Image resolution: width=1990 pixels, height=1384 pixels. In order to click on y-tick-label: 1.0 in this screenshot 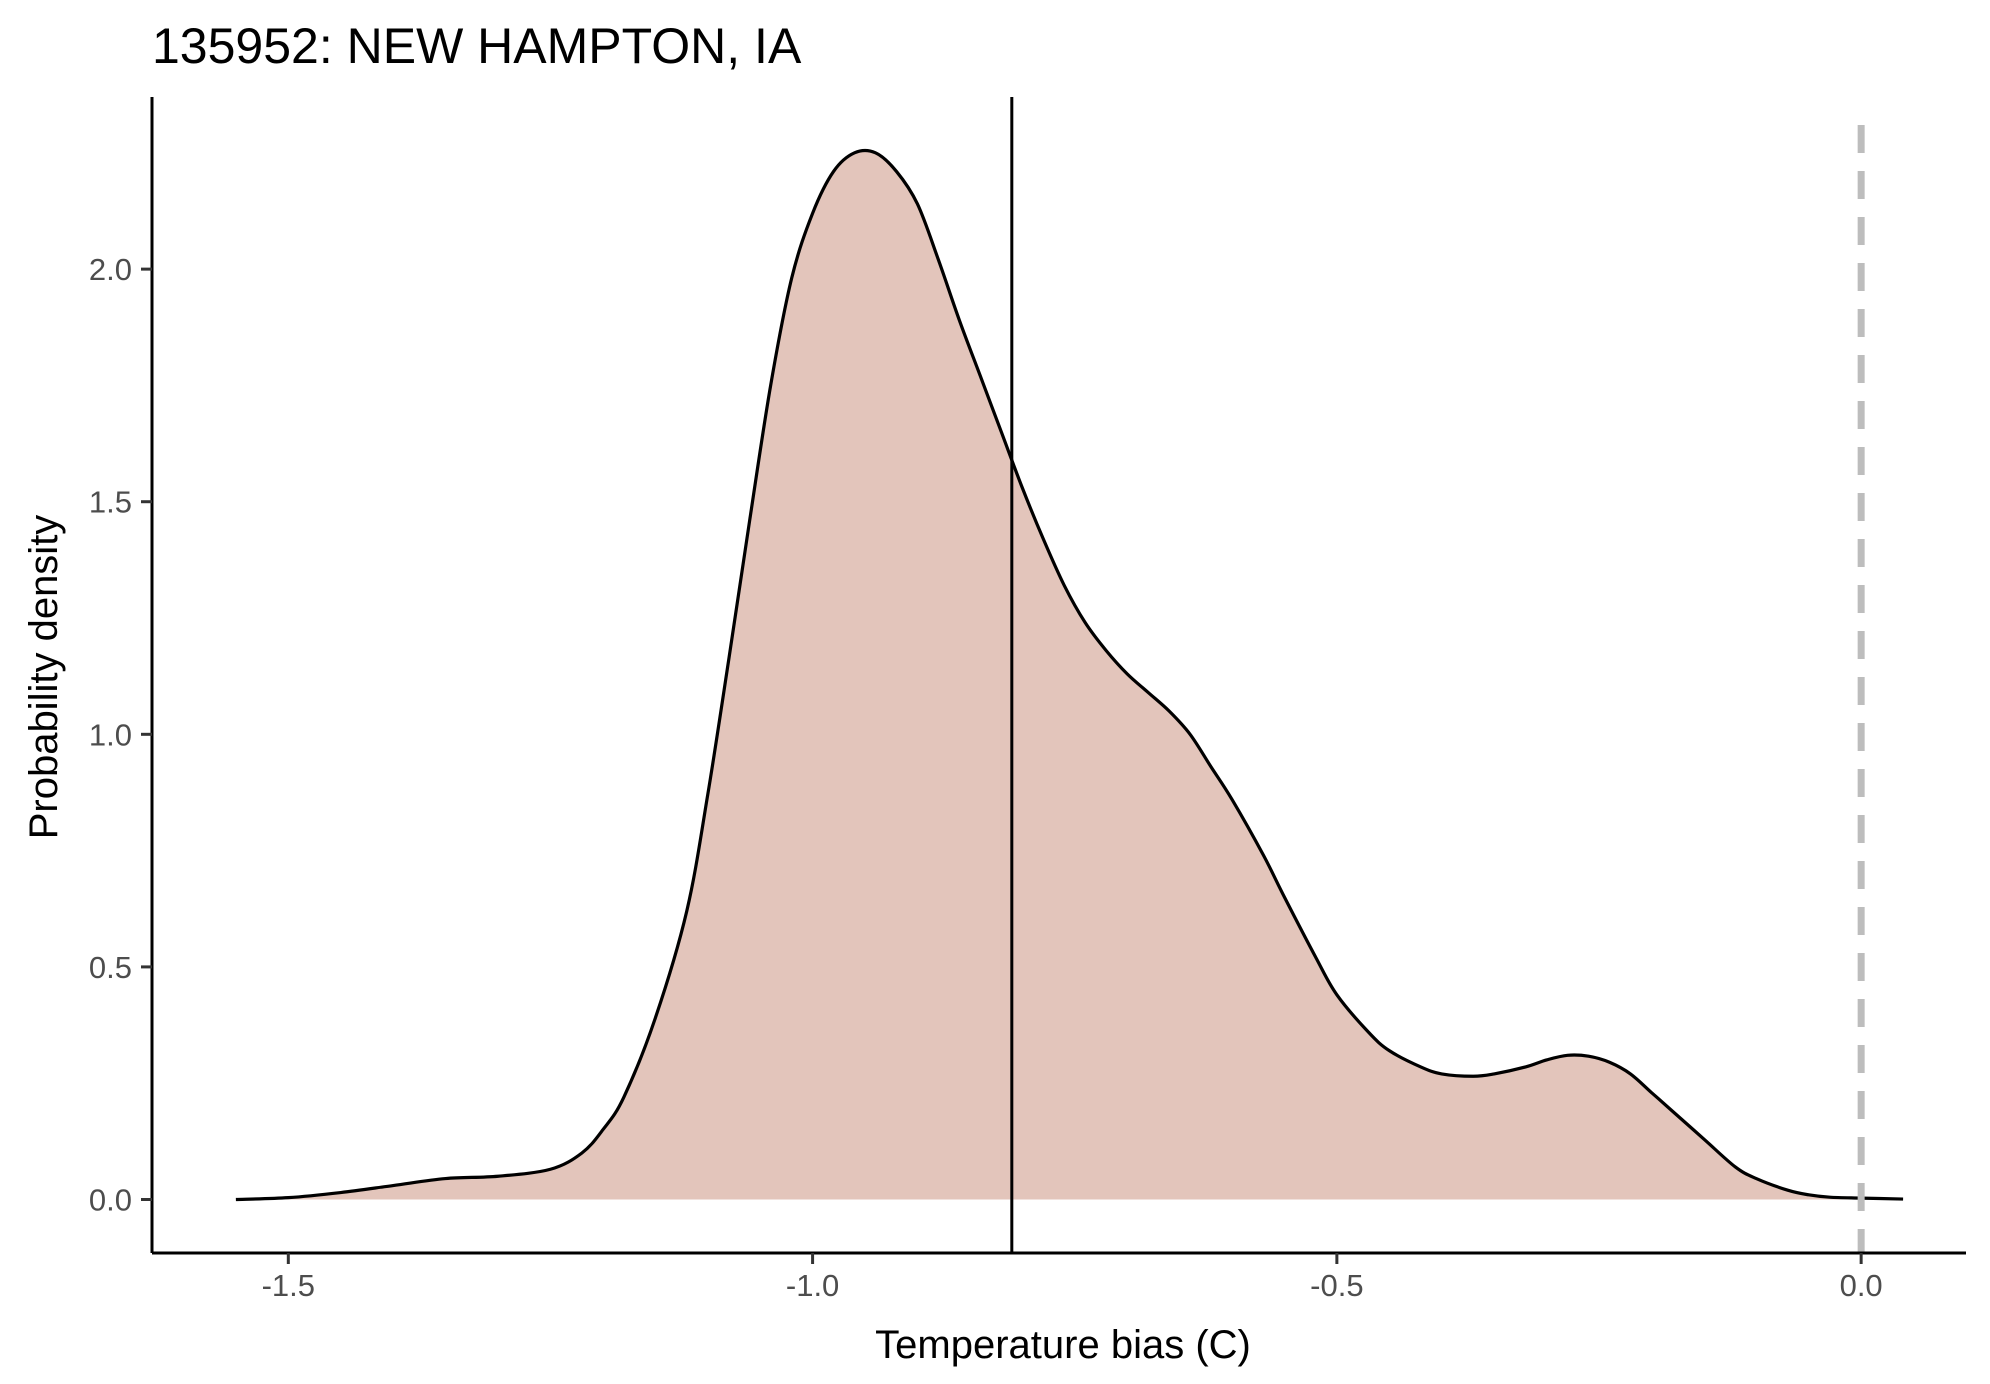, I will do `click(110, 734)`.